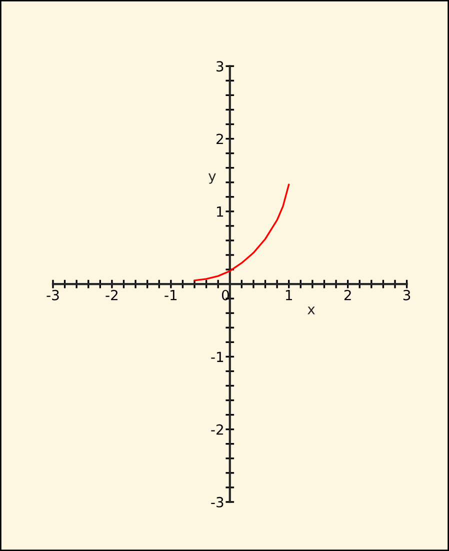 The width and height of the screenshot is (449, 551). I want to click on y-tick-label: -2, so click(217, 429).